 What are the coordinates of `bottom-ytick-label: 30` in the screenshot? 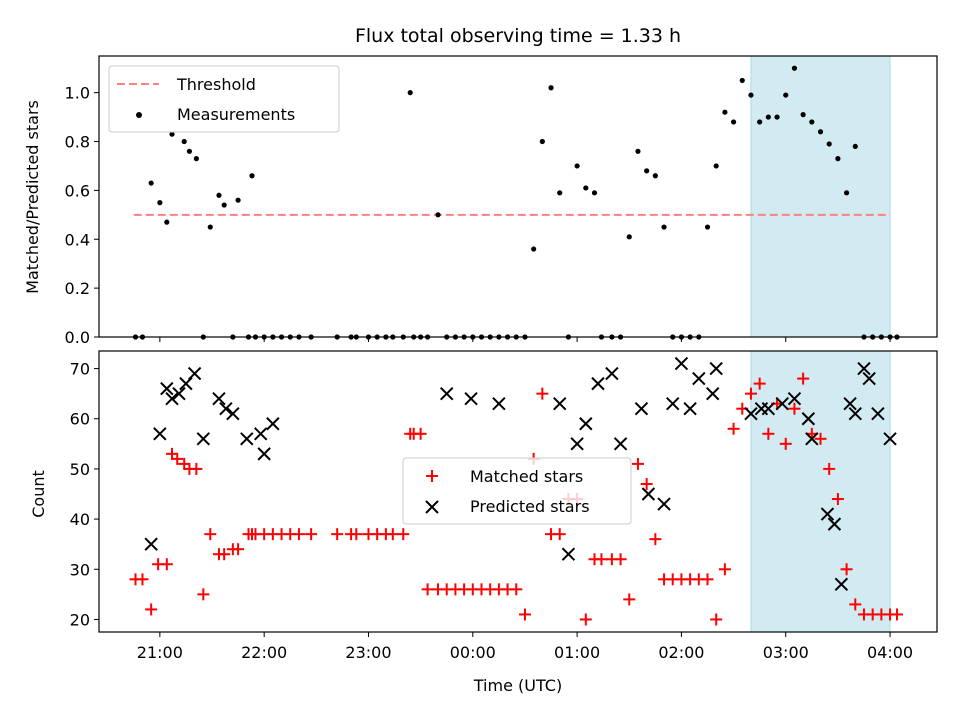 It's located at (80, 569).